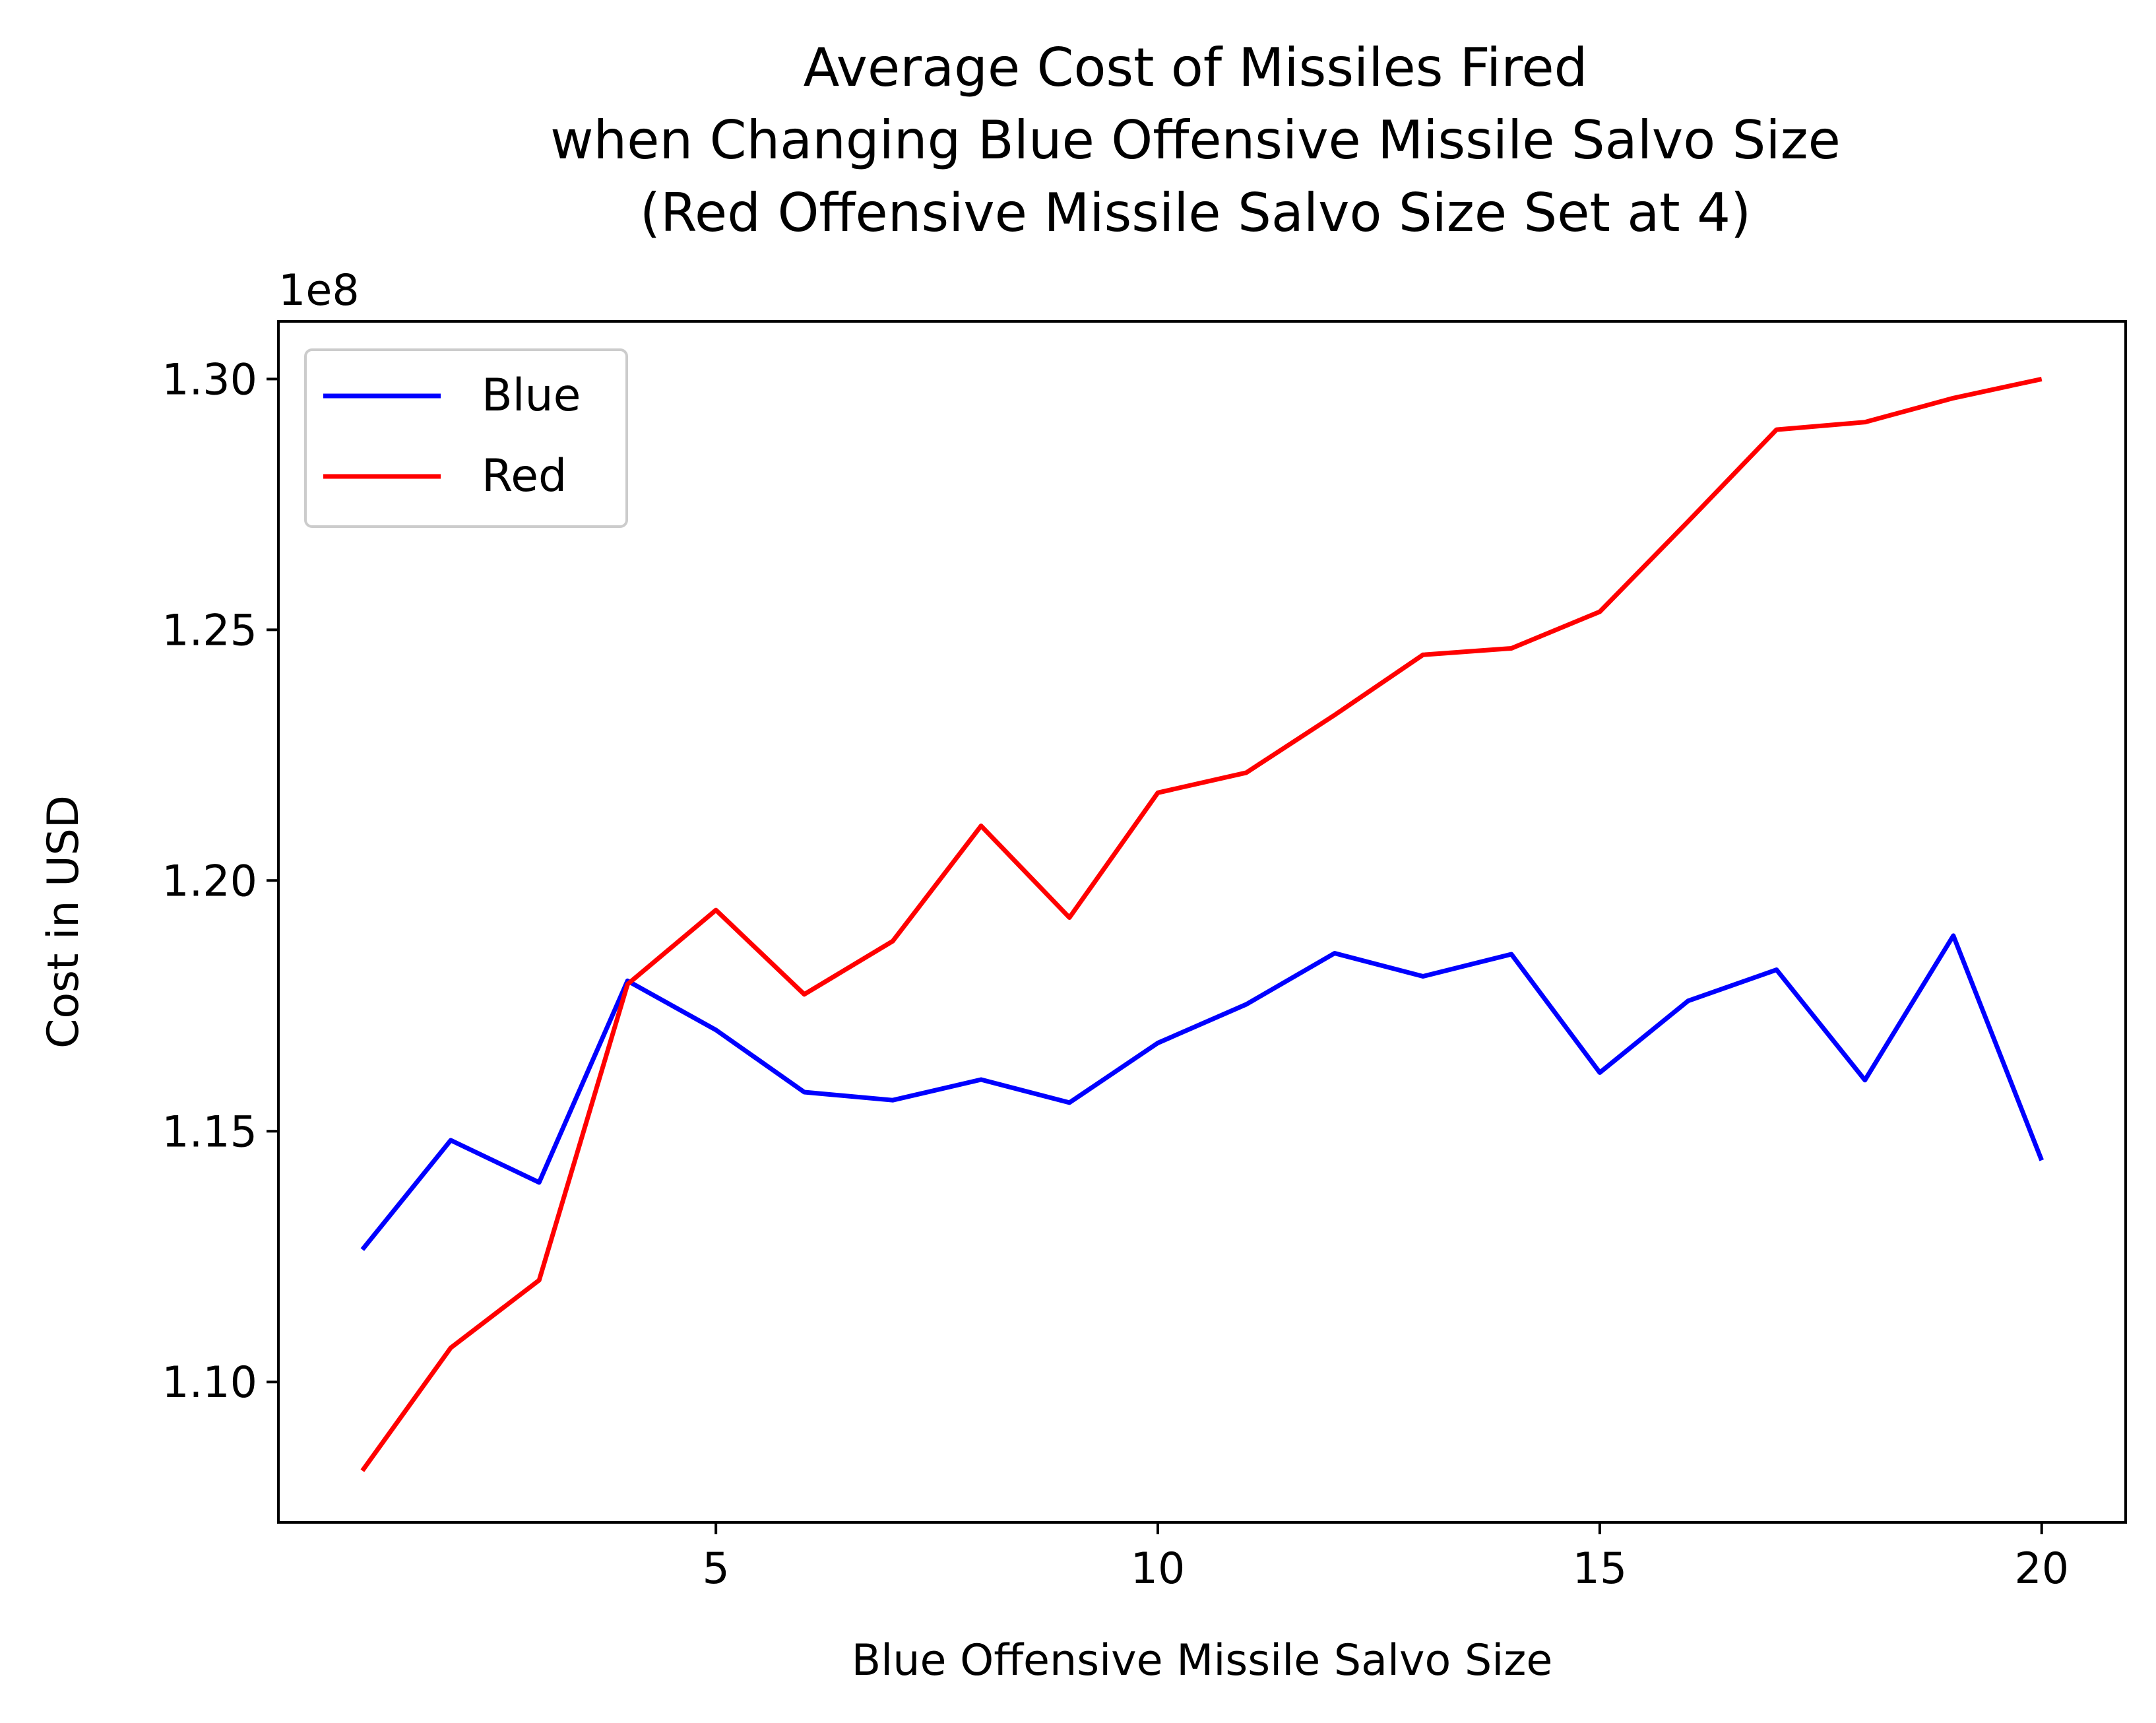 The width and height of the screenshot is (2156, 1723). What do you see at coordinates (209, 380) in the screenshot?
I see `y-tick-label: 1.30` at bounding box center [209, 380].